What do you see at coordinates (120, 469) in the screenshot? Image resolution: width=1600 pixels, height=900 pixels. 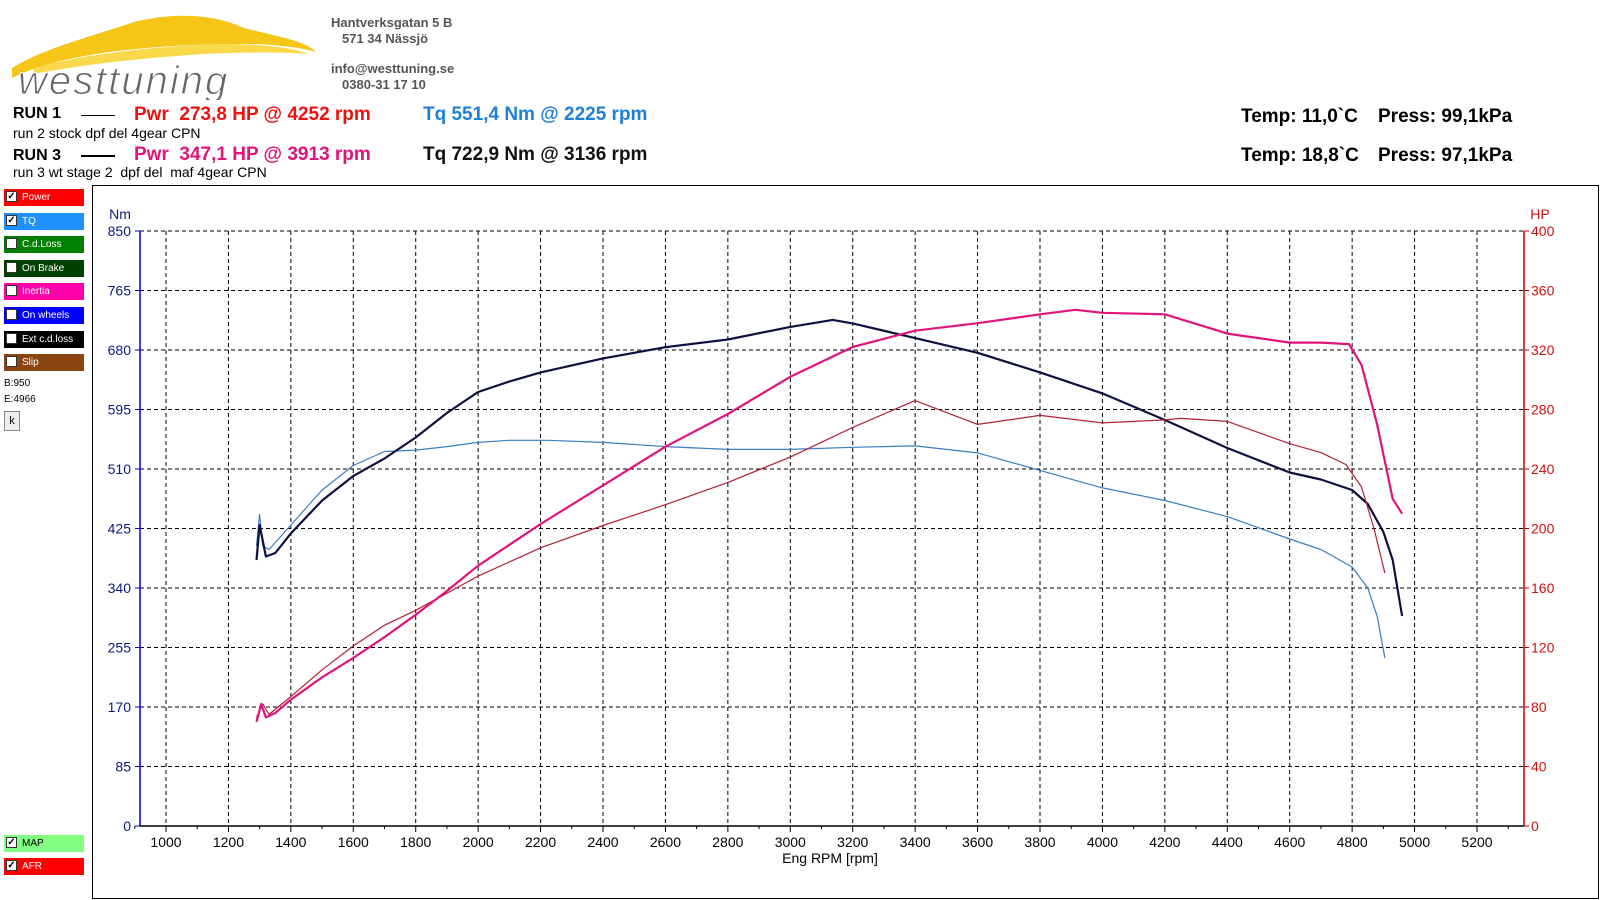 I see `y-left-tick-label: 510` at bounding box center [120, 469].